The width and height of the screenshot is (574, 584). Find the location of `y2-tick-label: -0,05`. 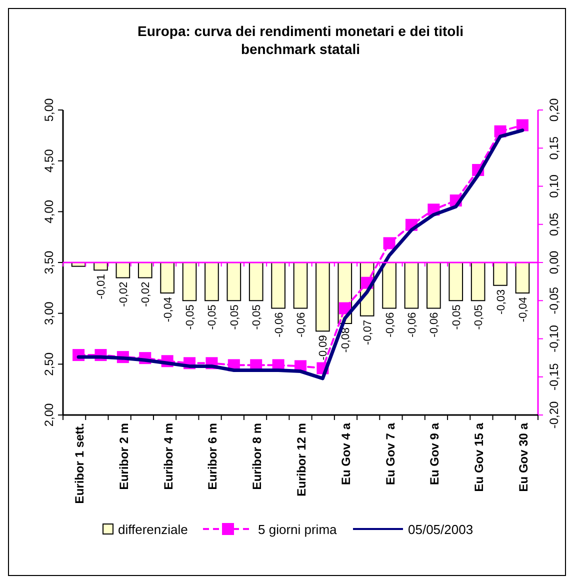

y2-tick-label: -0,05 is located at coordinates (554, 300).